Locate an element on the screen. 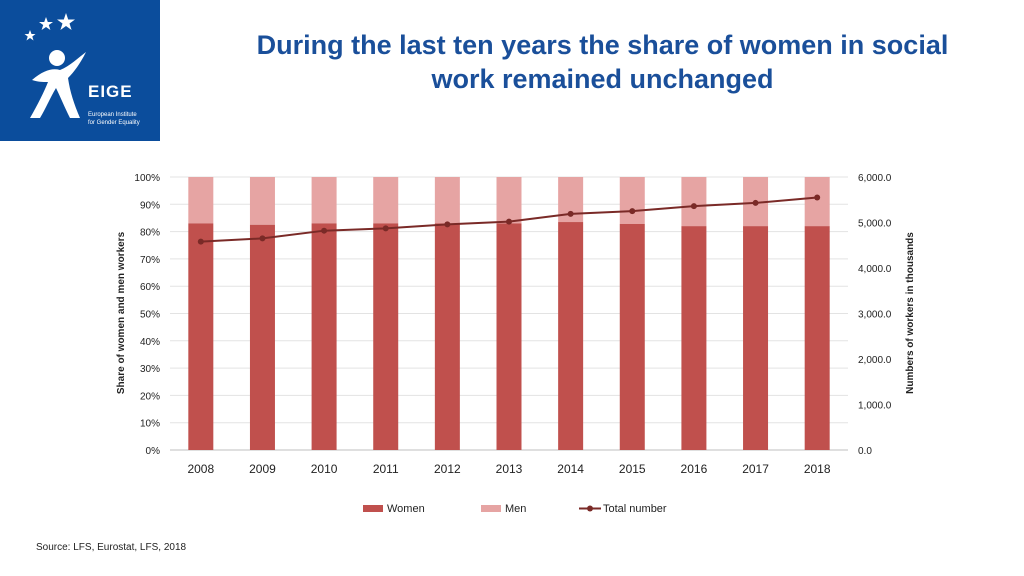 Image resolution: width=1024 pixels, height=576 pixels. bar-men-2011 is located at coordinates (386, 200).